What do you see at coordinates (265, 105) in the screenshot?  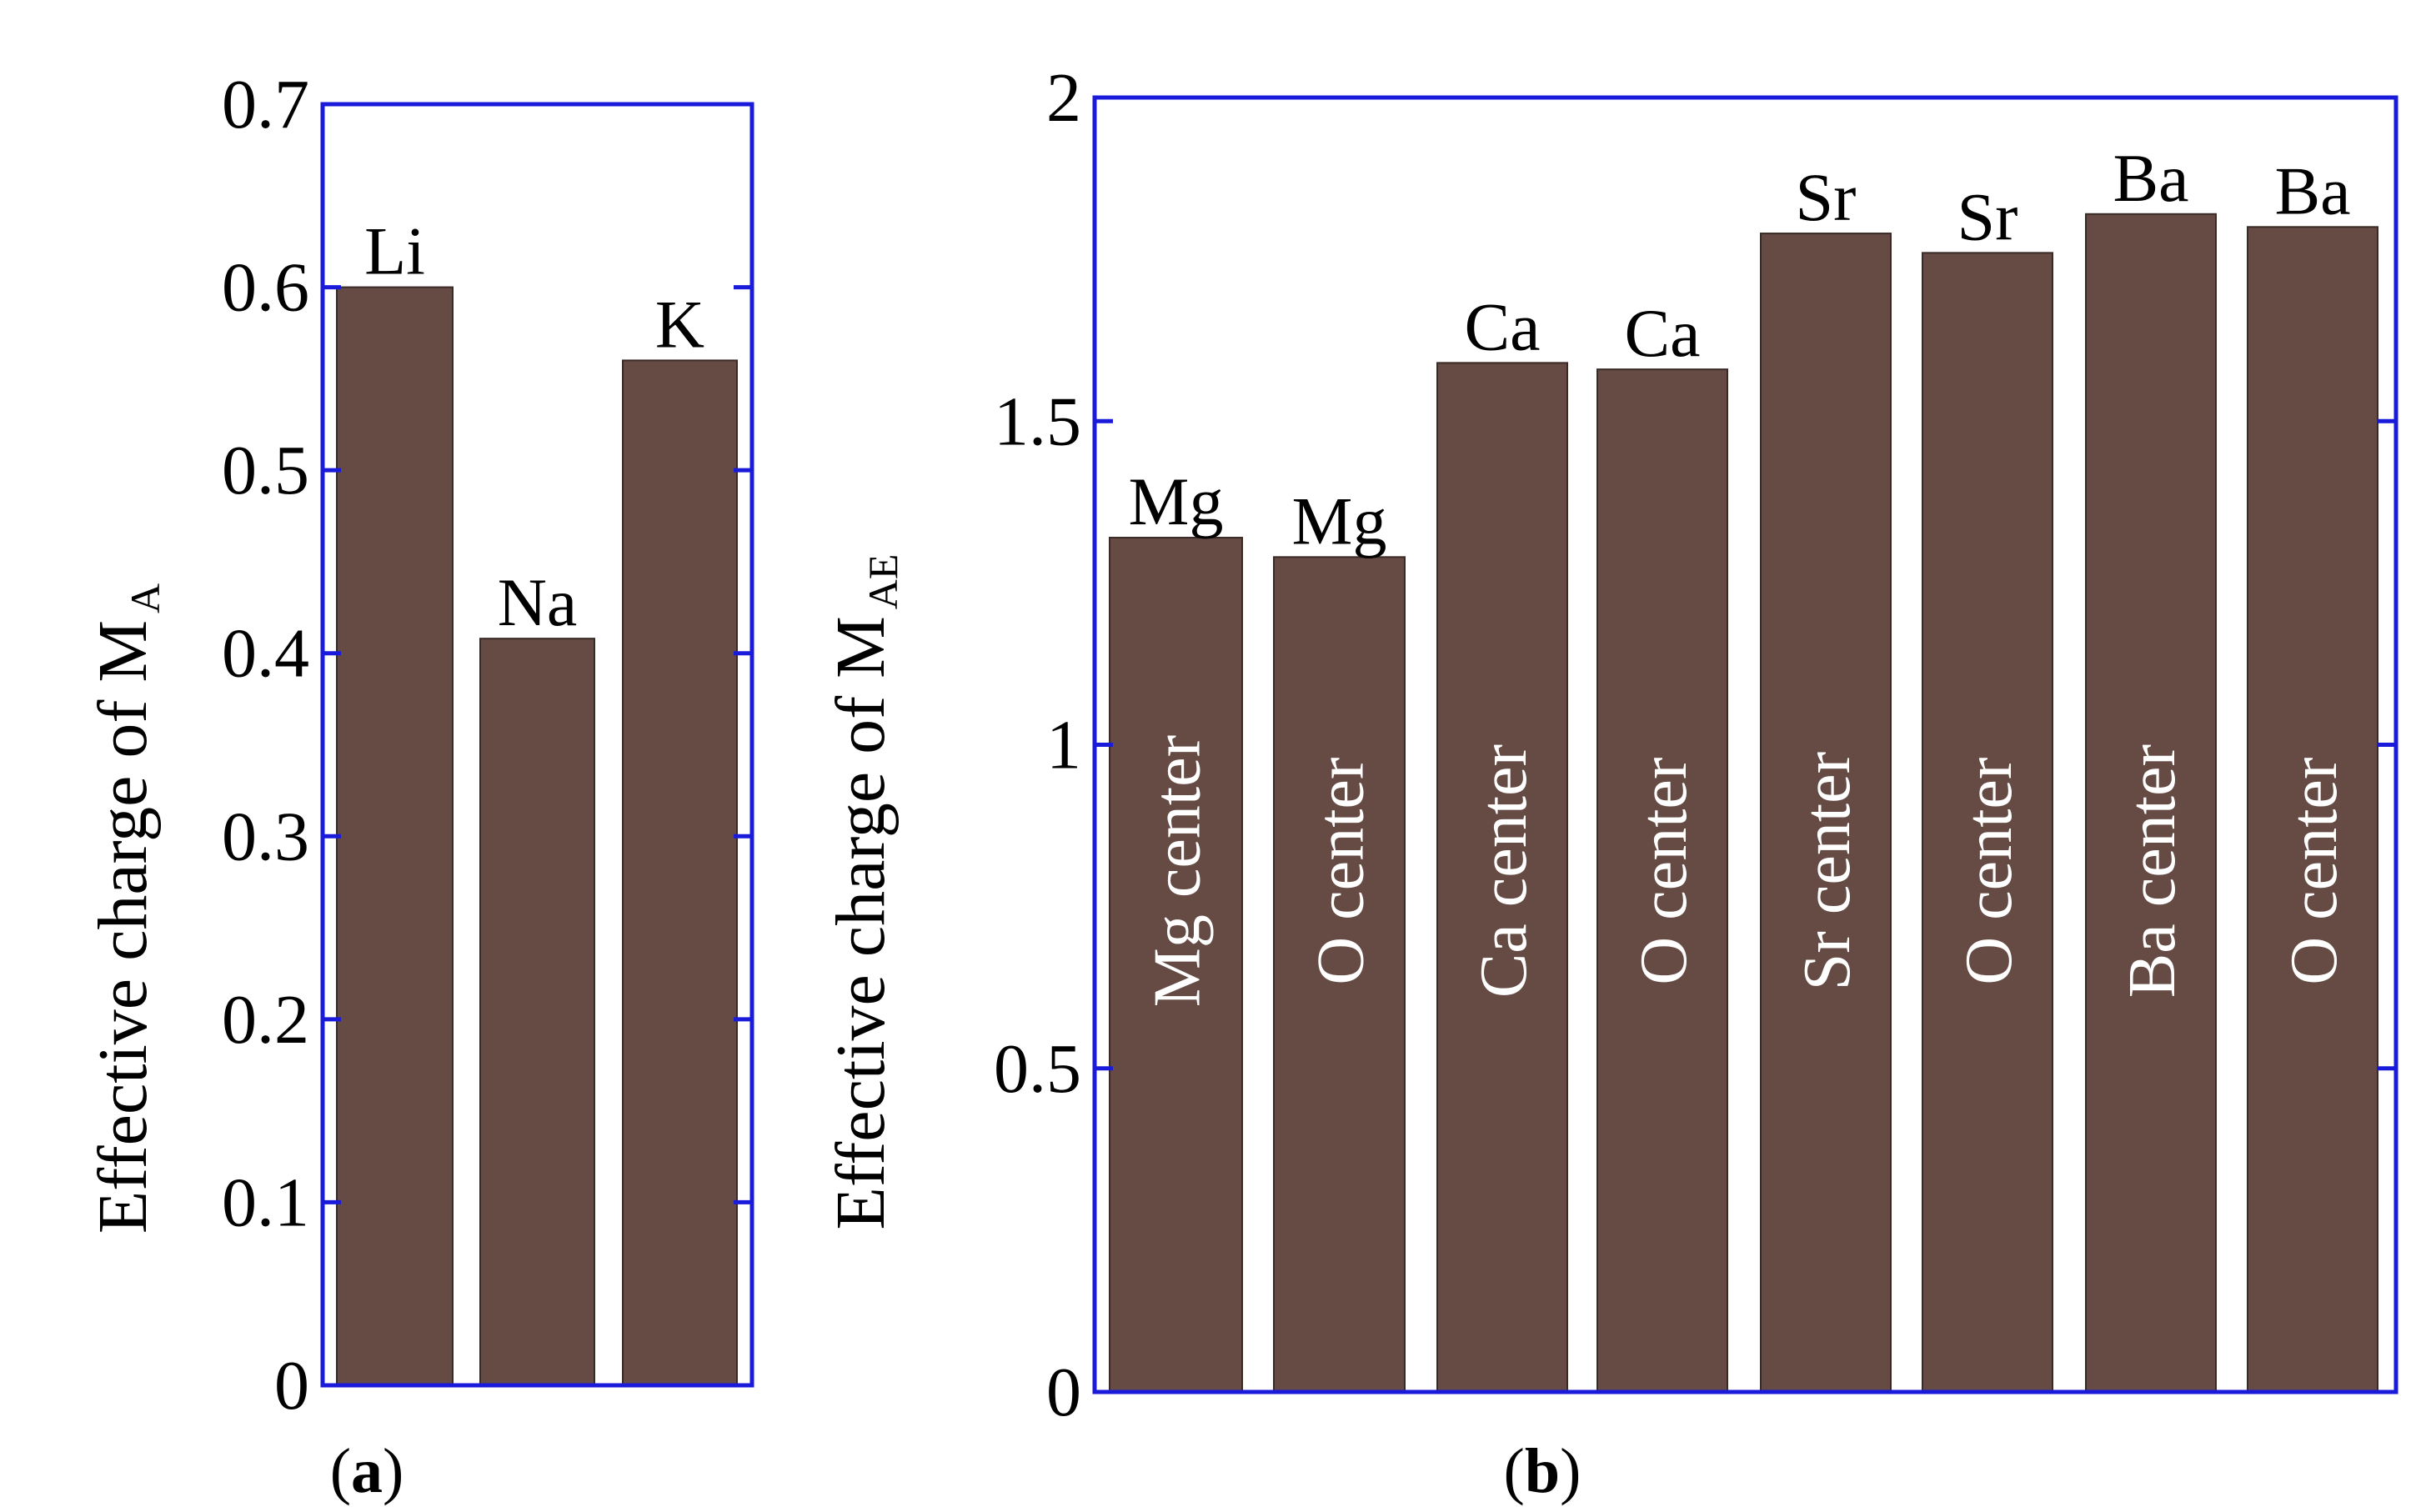 I see `y-tick-label: 0.7` at bounding box center [265, 105].